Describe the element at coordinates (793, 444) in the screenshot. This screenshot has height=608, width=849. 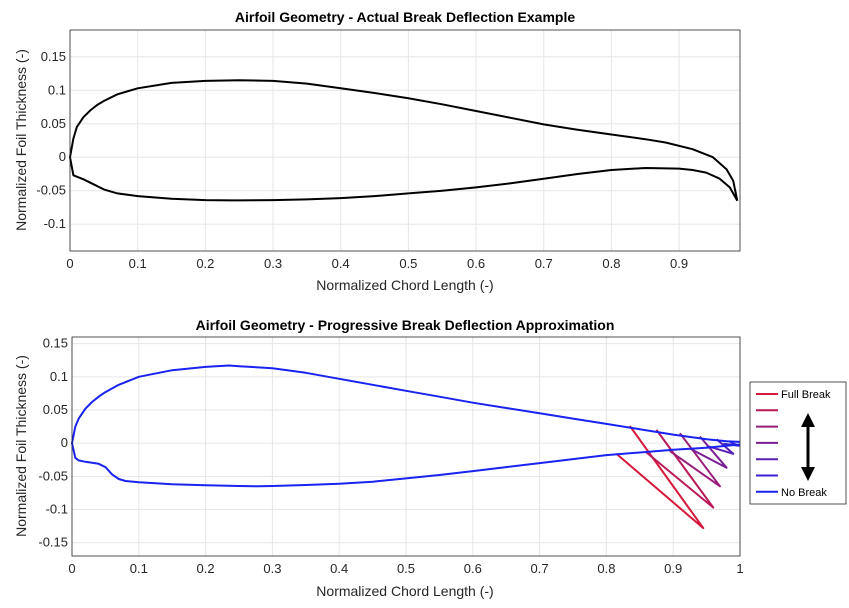
I see `legend-entries: Full Break No Break` at that location.